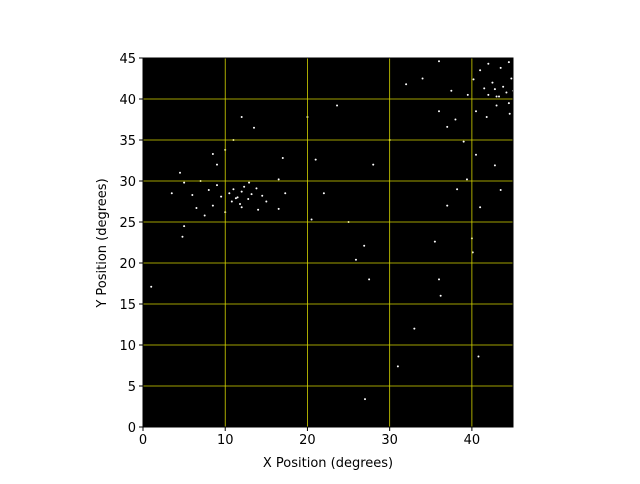 The image size is (640, 484). I want to click on y-tick-label: 0, so click(132, 428).